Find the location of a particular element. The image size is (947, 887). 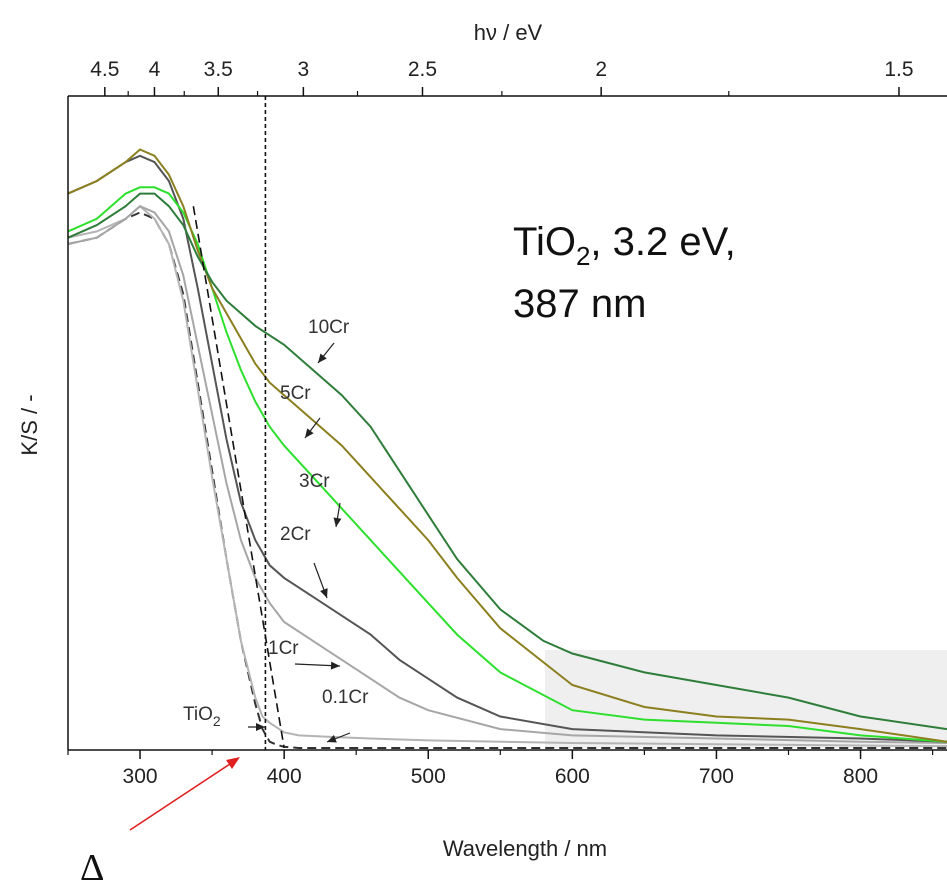

curve-label-01cr: 0.1Cr is located at coordinates (345, 697).